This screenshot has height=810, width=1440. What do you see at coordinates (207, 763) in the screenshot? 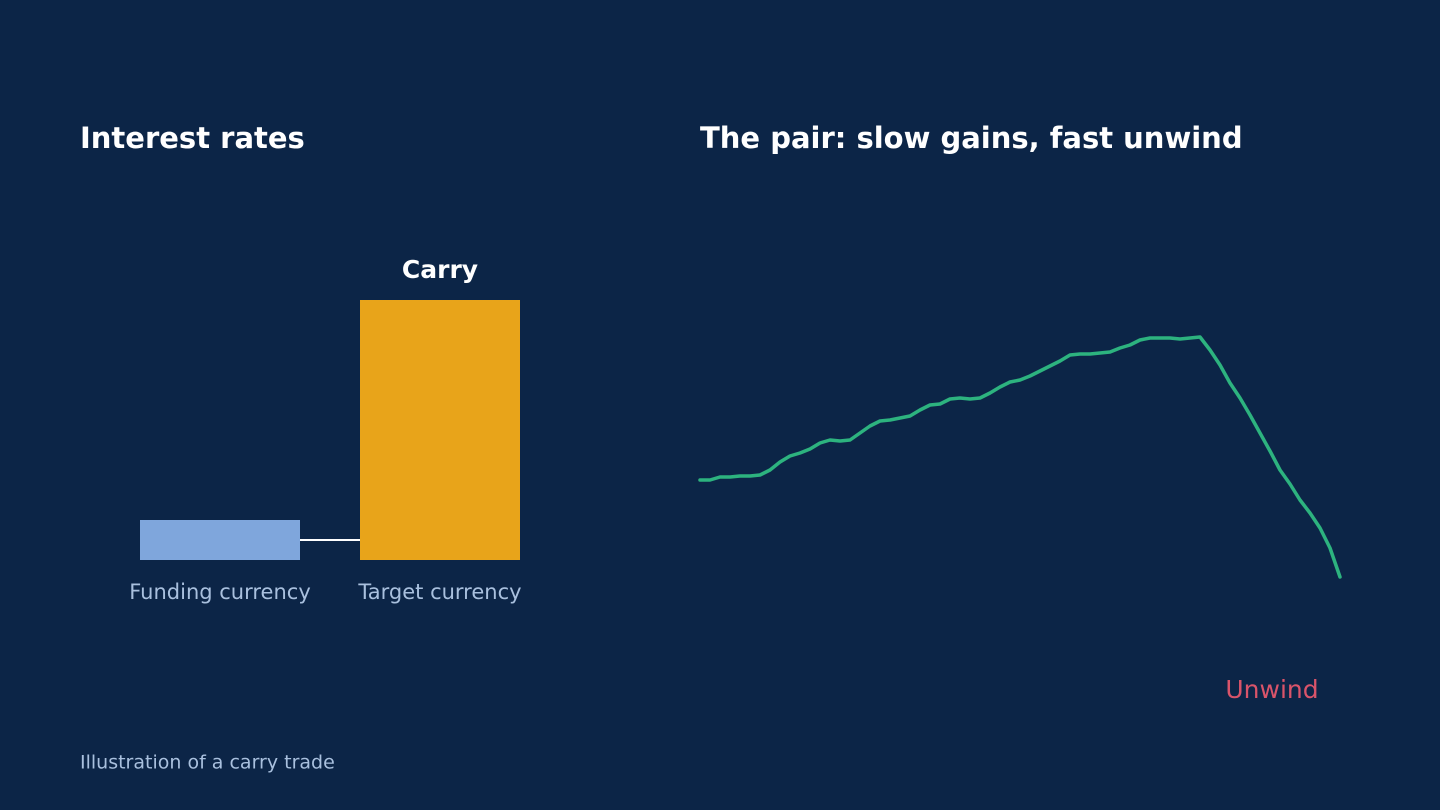
I see `caption: Illustration of a carry trade` at bounding box center [207, 763].